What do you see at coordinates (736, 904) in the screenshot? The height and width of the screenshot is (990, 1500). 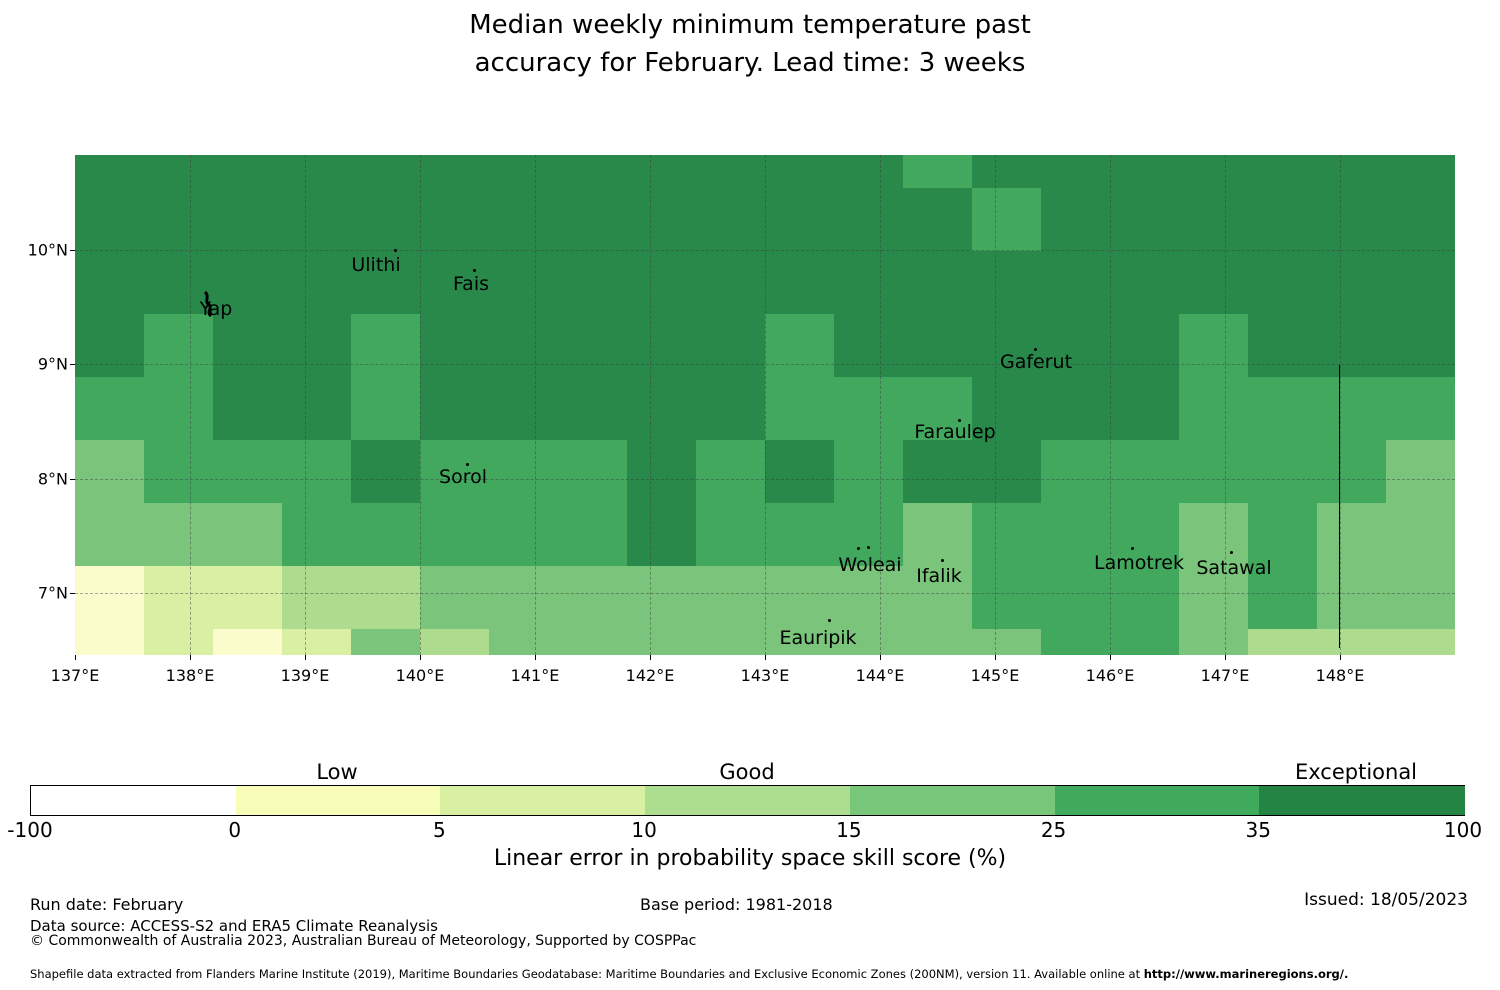 I see `footer-base-period: Base period: 1981-2018` at bounding box center [736, 904].